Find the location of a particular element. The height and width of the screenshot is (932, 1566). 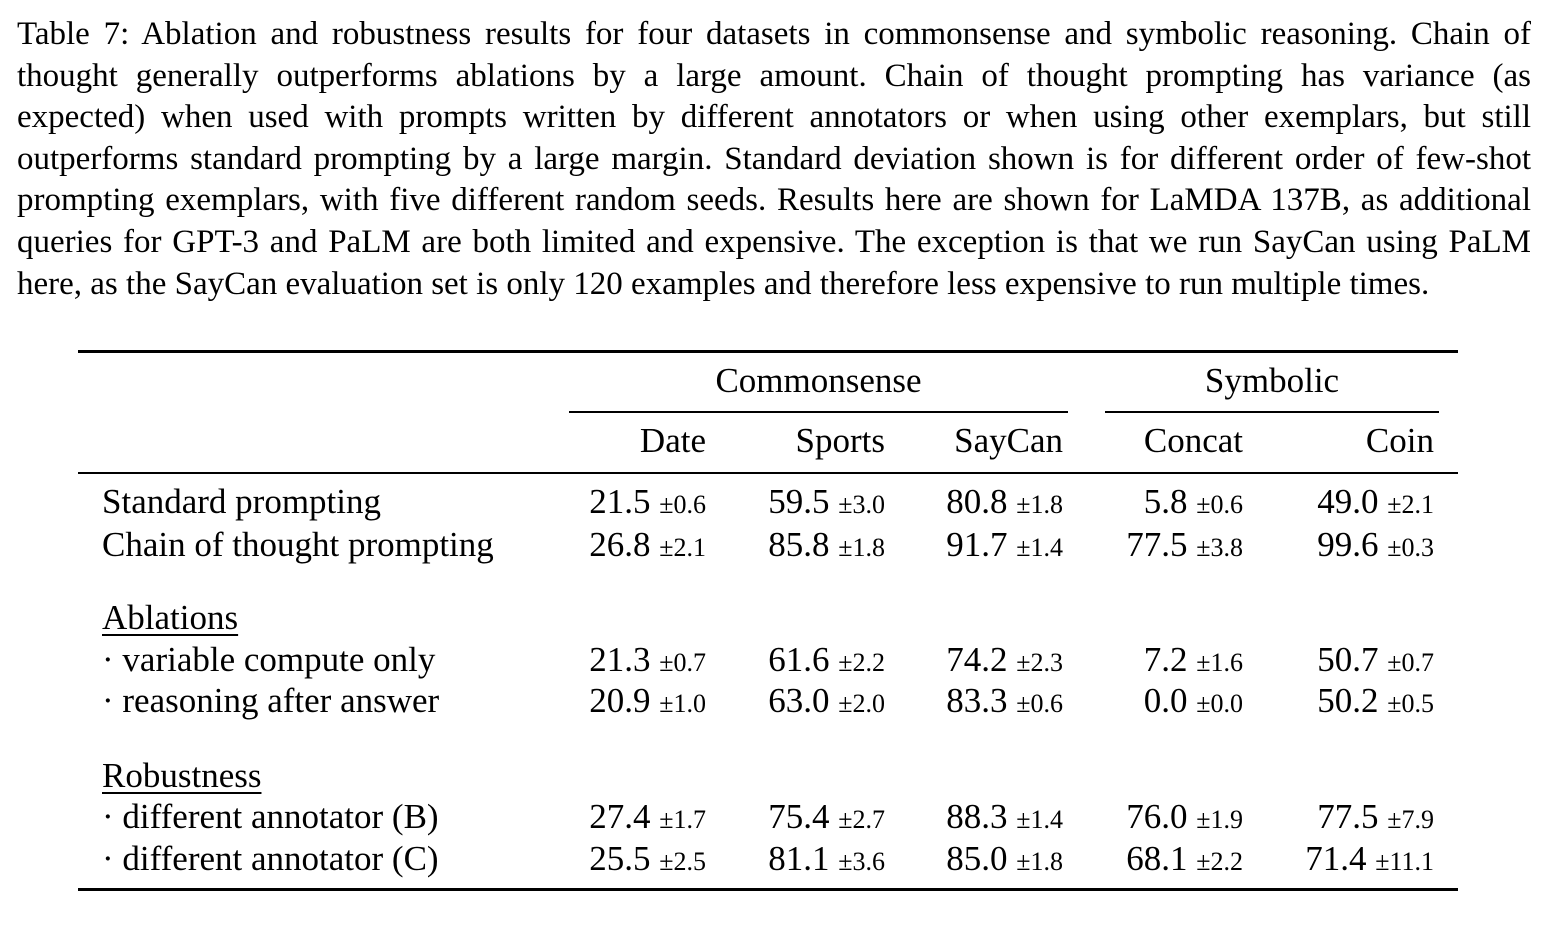

cell-value: 80.8 is located at coordinates (977, 501).